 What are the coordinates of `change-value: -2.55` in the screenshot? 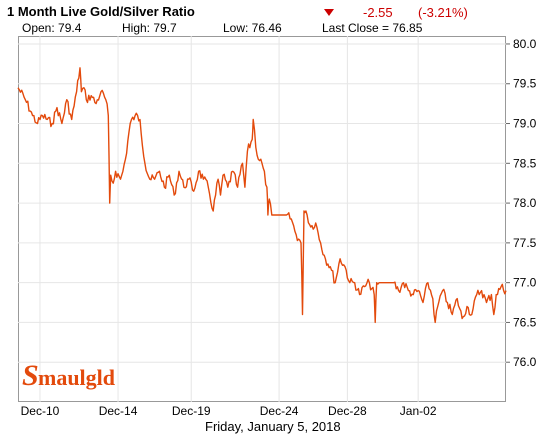 It's located at (378, 12).